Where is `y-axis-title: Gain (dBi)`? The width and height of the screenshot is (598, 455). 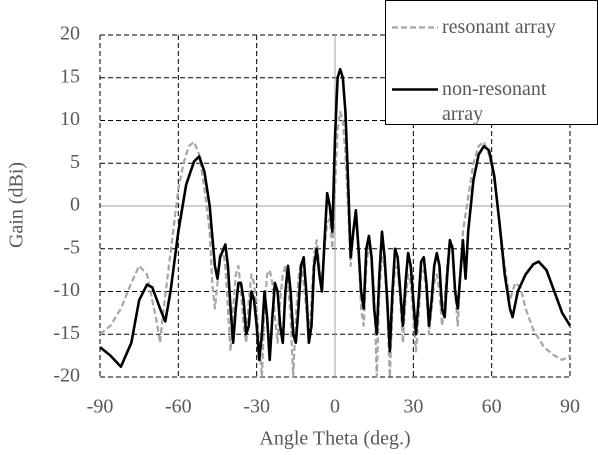
y-axis-title: Gain (dBi) is located at coordinates (17, 205).